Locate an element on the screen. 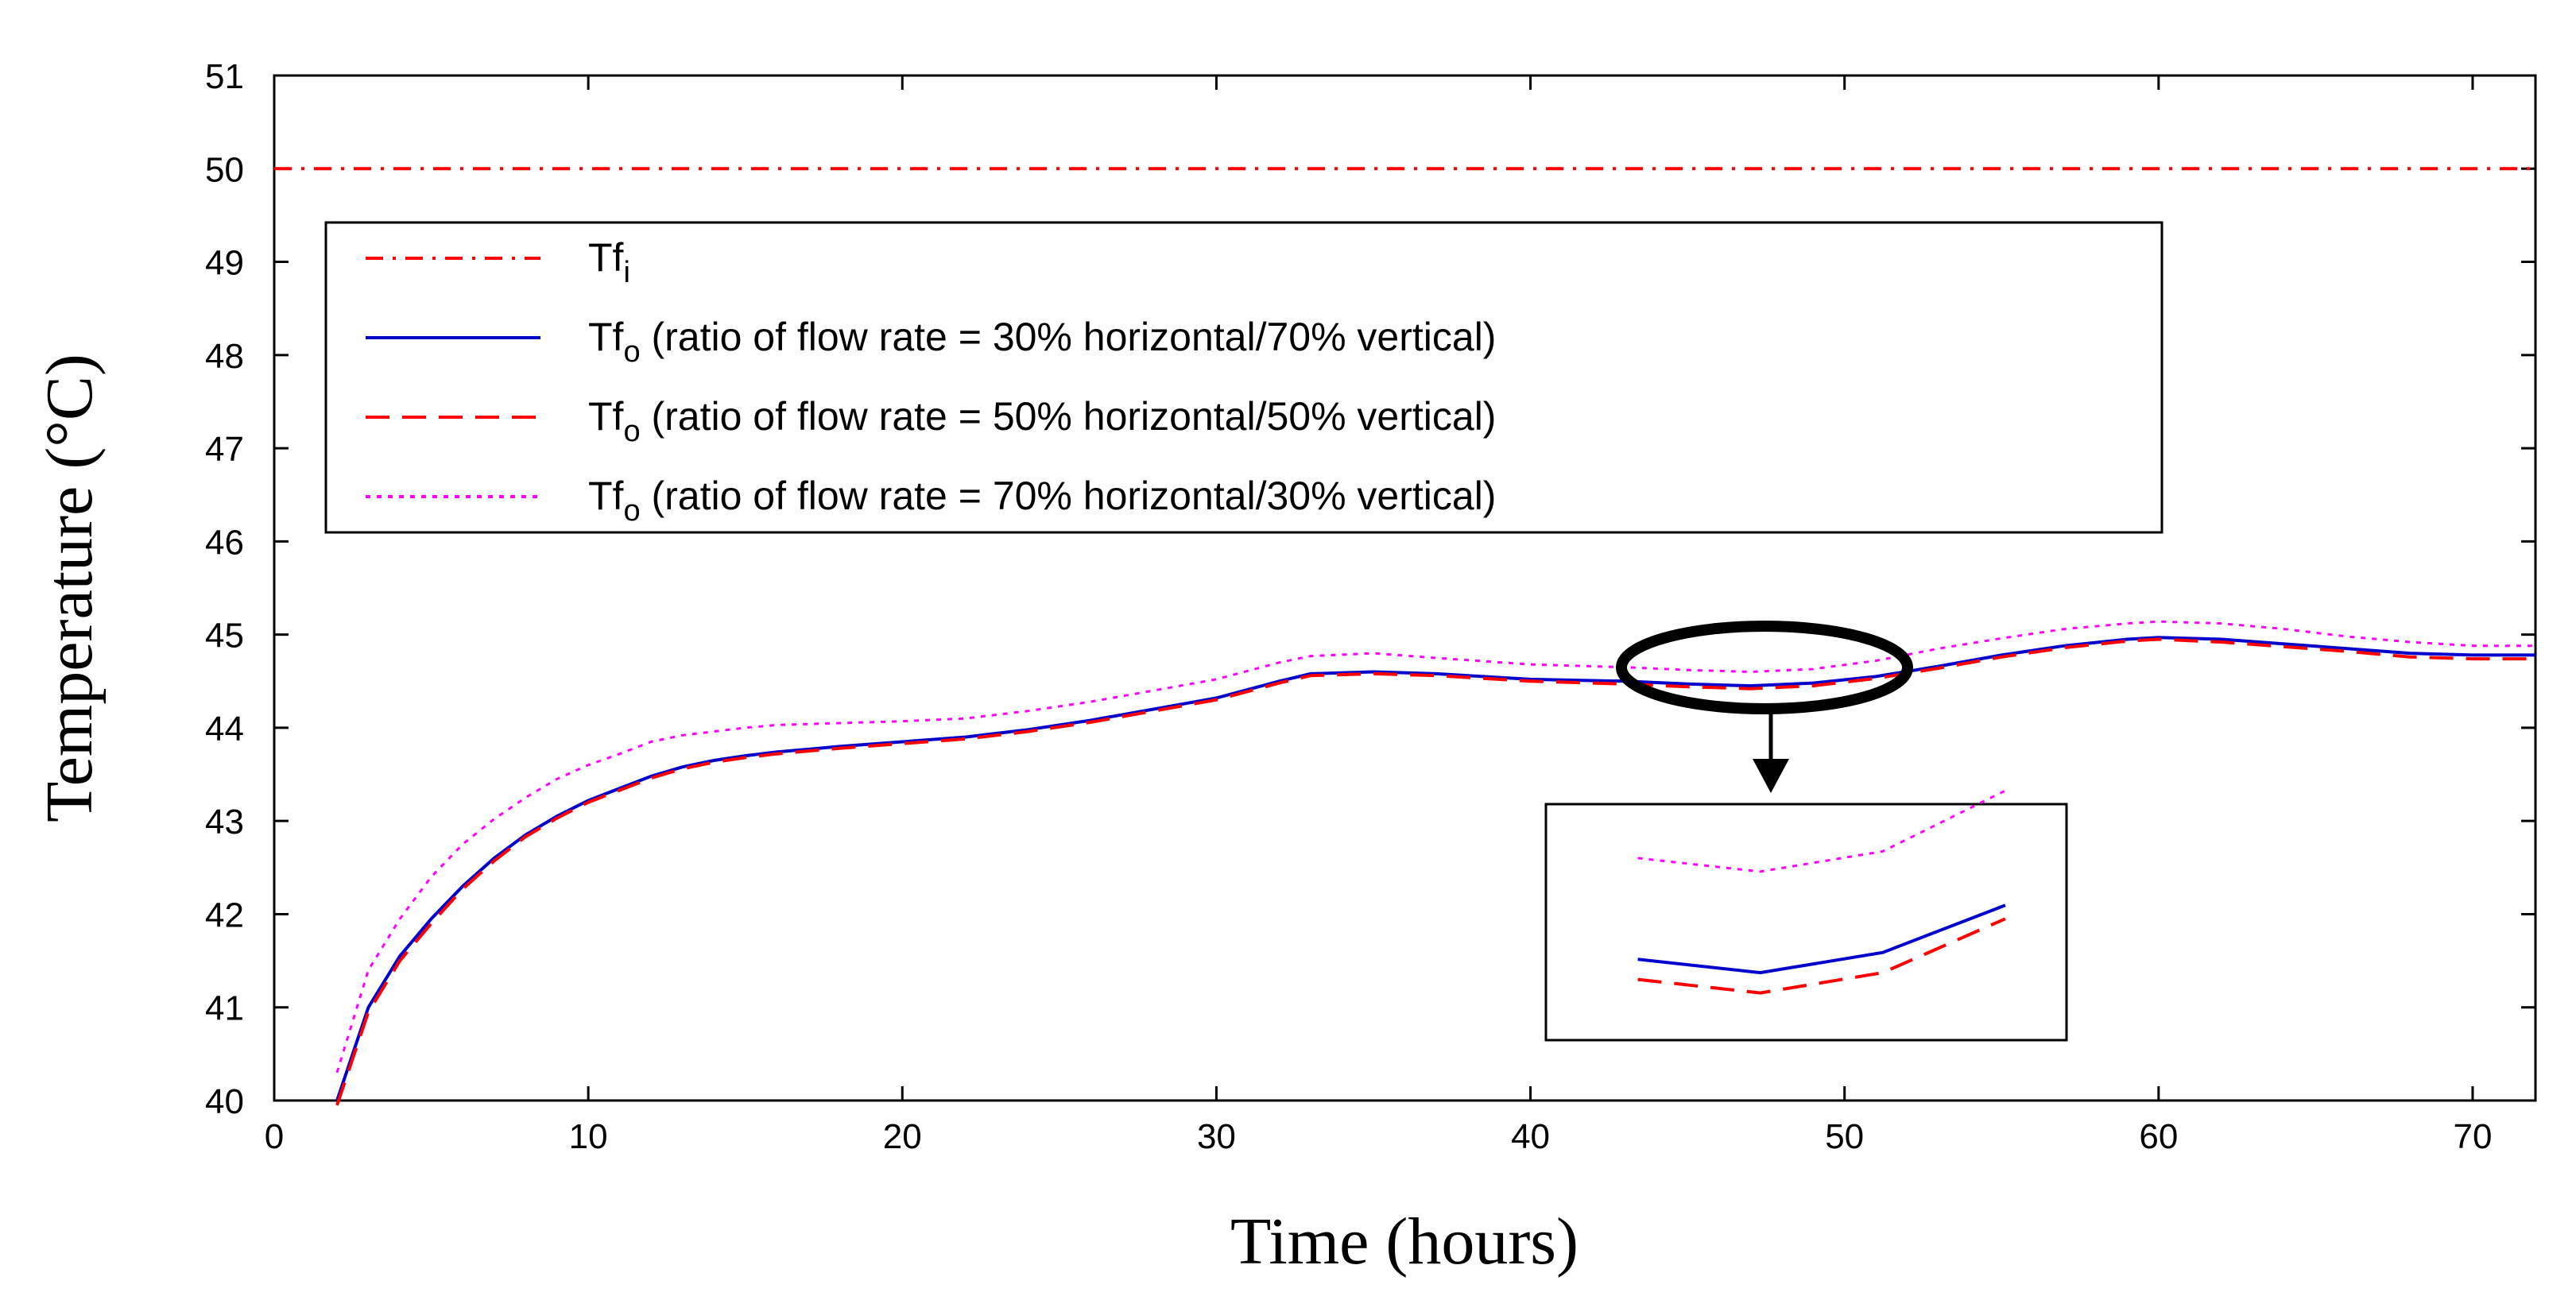 The width and height of the screenshot is (2576, 1296). legend-label-0: Tfi is located at coordinates (609, 262).